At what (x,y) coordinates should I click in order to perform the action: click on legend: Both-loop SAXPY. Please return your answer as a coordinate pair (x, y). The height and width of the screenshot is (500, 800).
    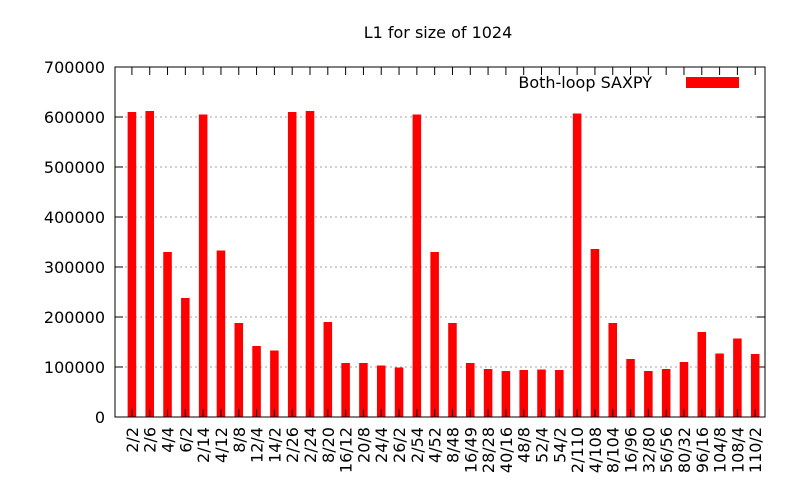
    Looking at the image, I should click on (628, 82).